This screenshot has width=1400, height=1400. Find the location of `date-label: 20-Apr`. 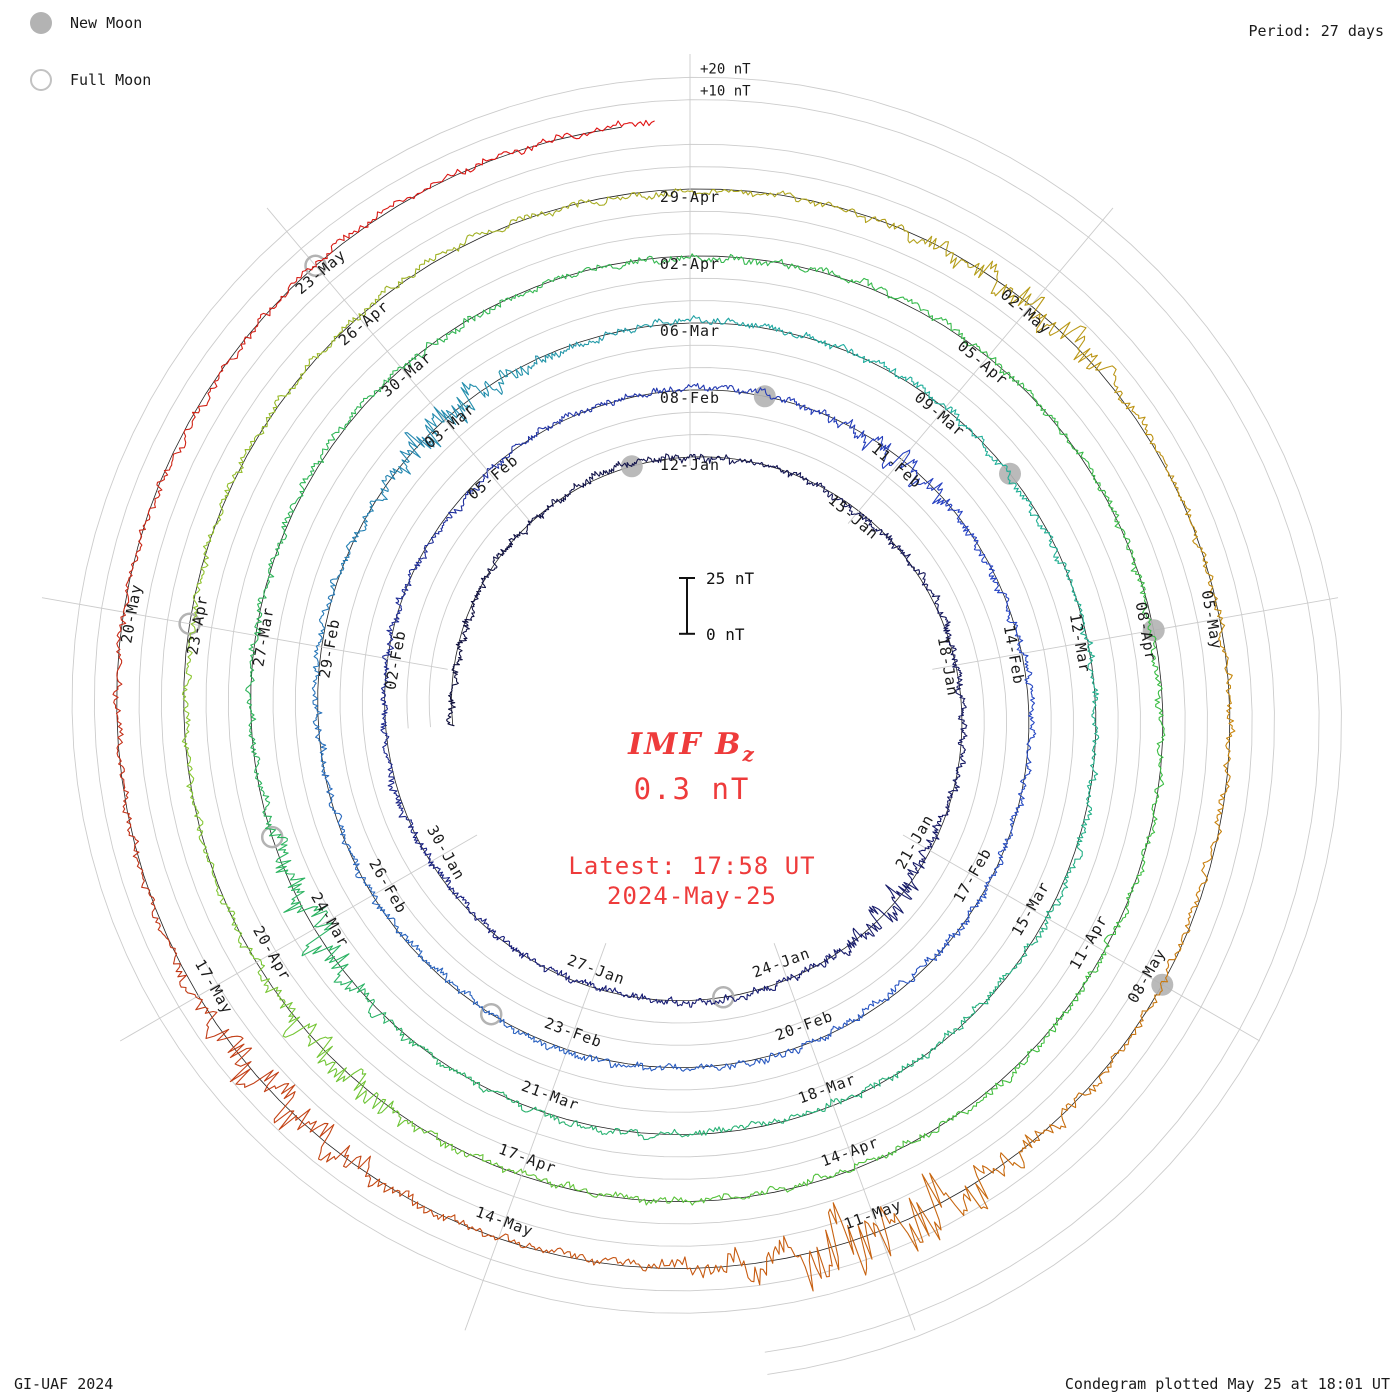

date-label: 20-Apr is located at coordinates (272, 953).